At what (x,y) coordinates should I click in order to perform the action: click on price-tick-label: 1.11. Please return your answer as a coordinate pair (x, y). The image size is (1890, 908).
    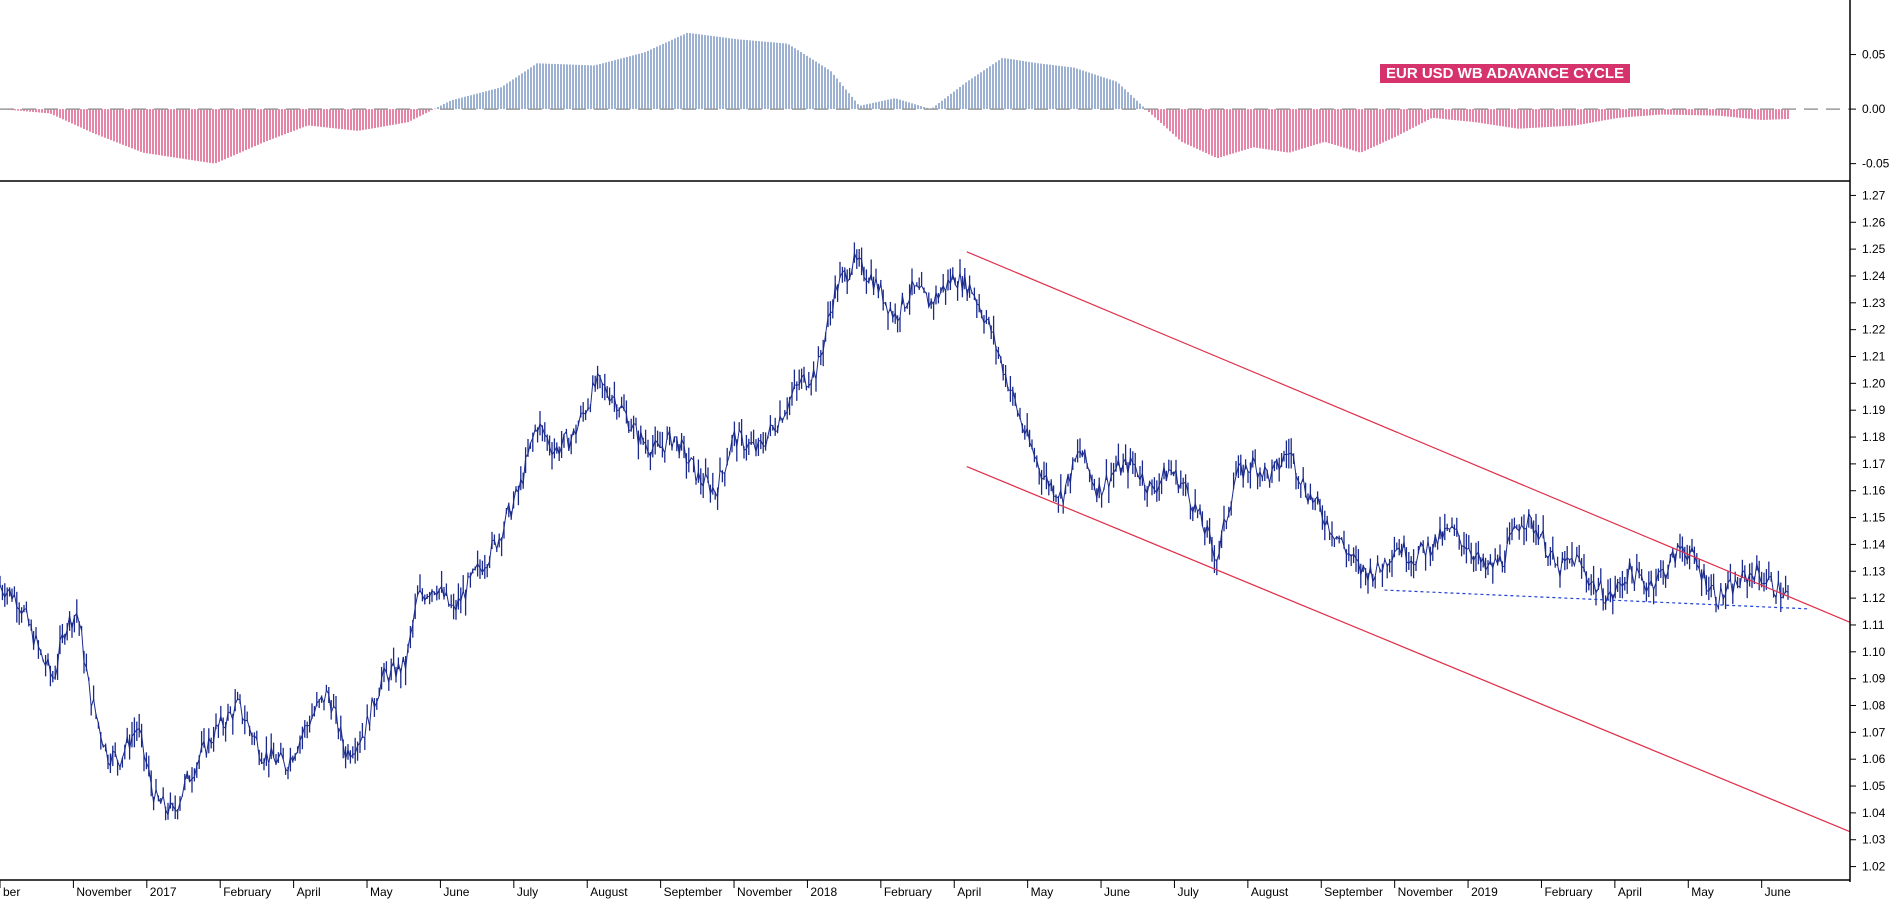
    Looking at the image, I should click on (1873, 625).